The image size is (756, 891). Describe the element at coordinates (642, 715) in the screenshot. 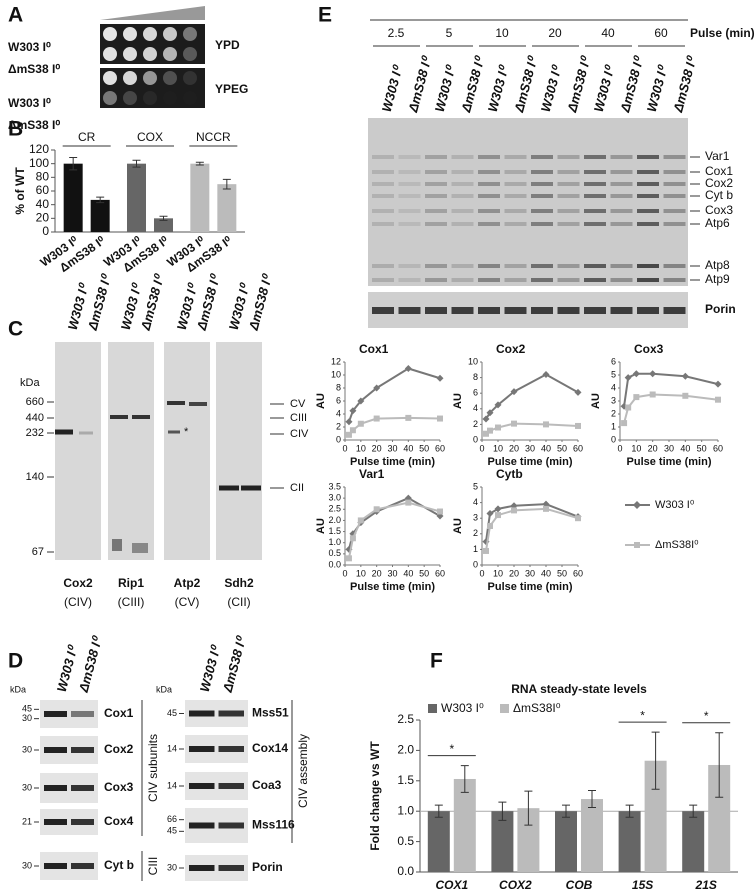

I see `significance-mark: *` at that location.